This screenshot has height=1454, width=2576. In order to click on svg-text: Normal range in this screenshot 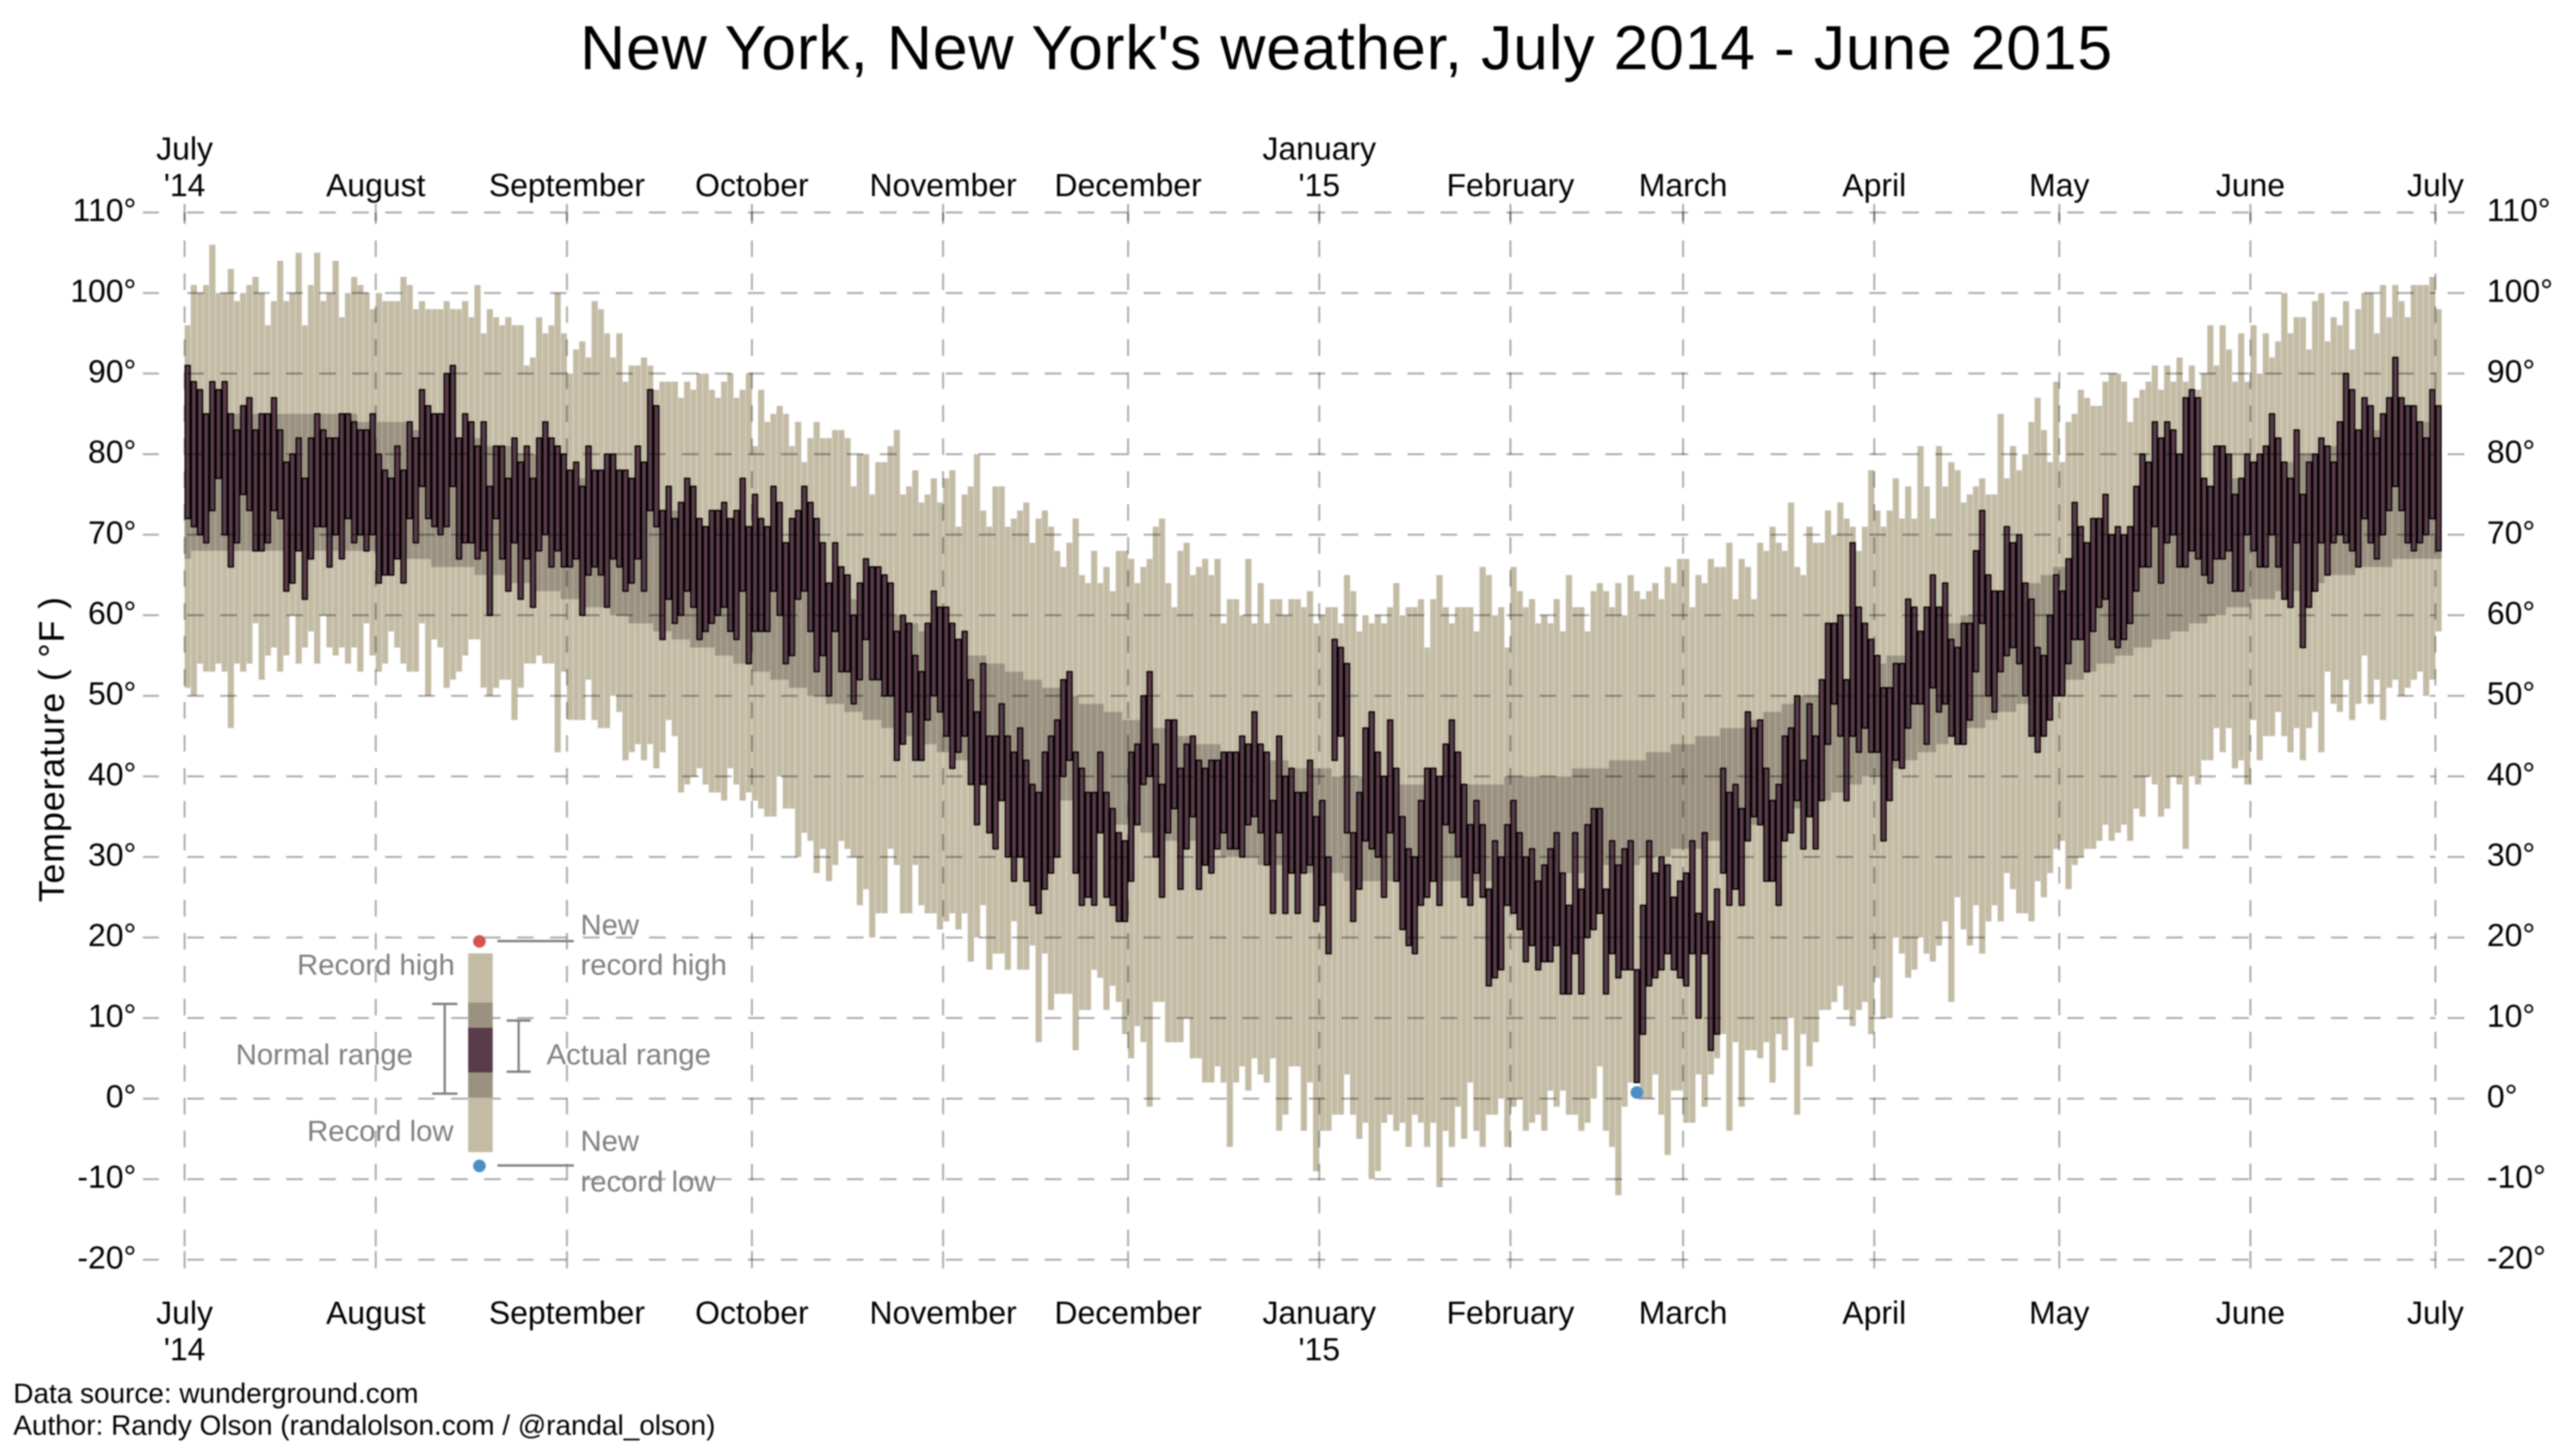, I will do `click(324, 1054)`.